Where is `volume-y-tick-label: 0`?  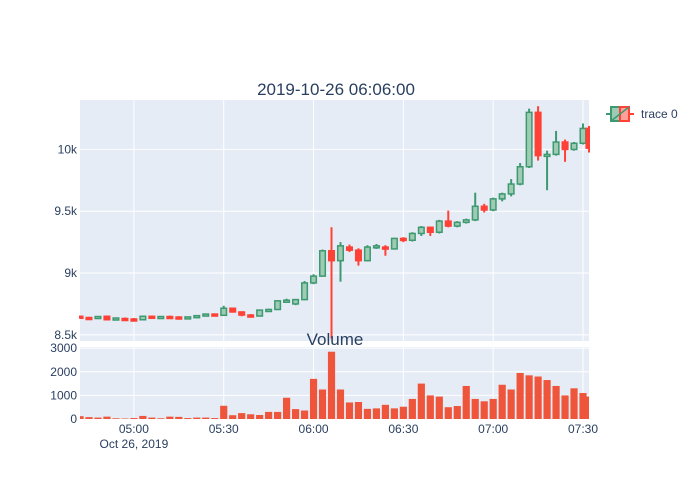 volume-y-tick-label: 0 is located at coordinates (73, 419).